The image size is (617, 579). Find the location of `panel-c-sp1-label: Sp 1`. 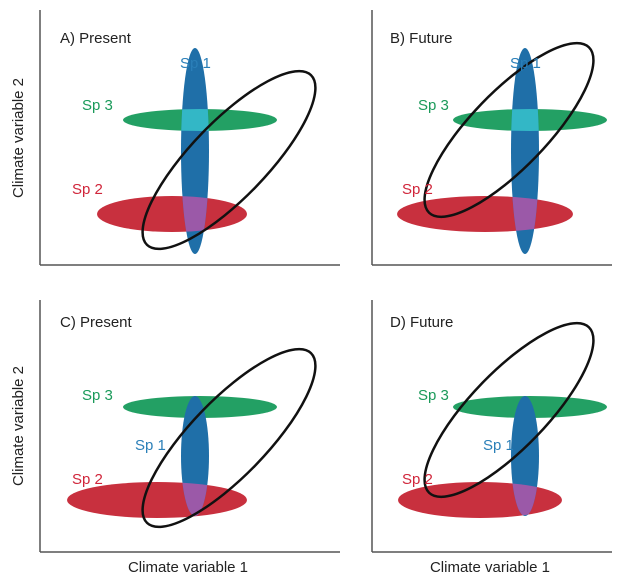

panel-c-sp1-label: Sp 1 is located at coordinates (150, 445).